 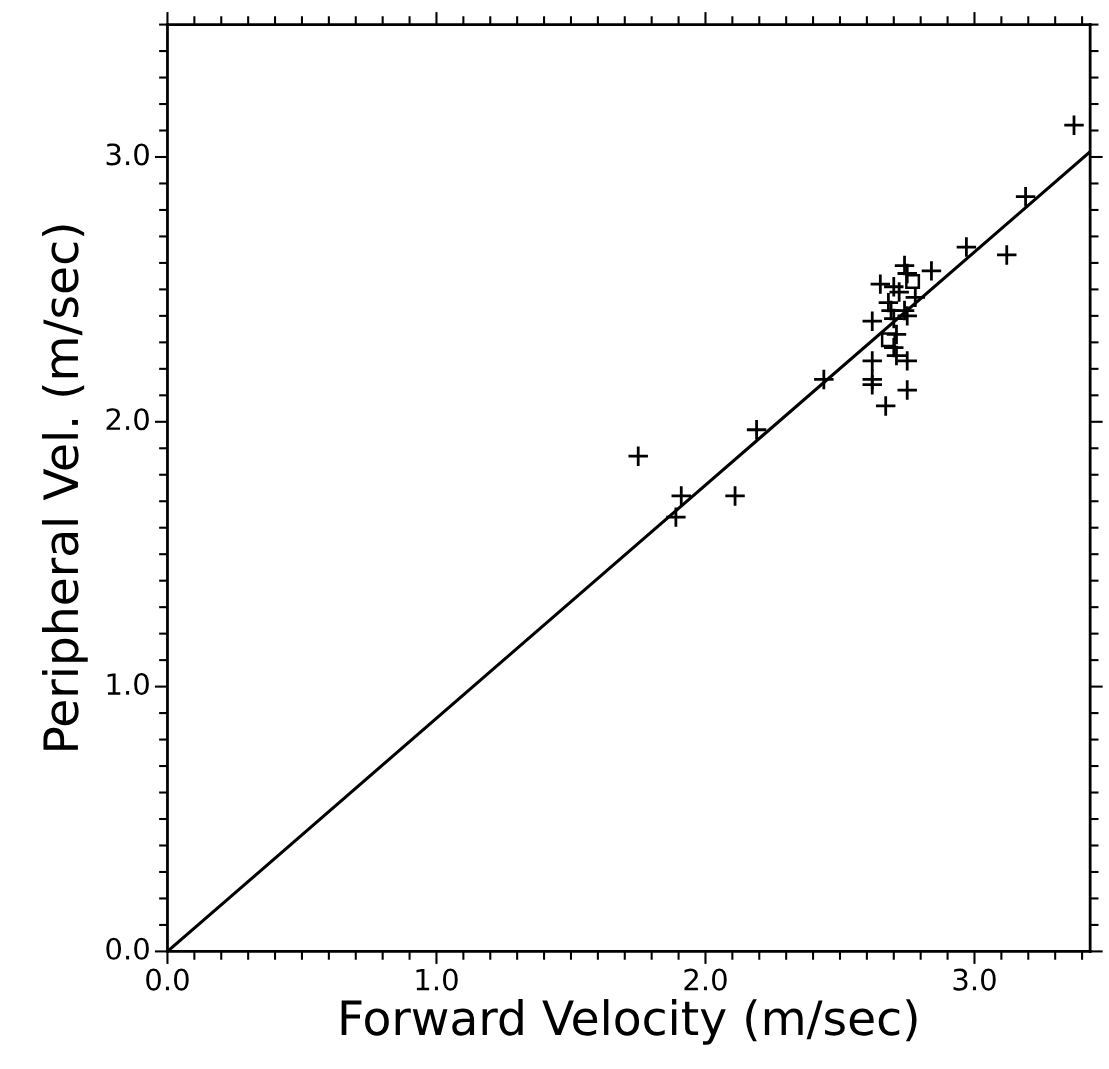 I want to click on x-tick-label: 2.0, so click(x=705, y=979).